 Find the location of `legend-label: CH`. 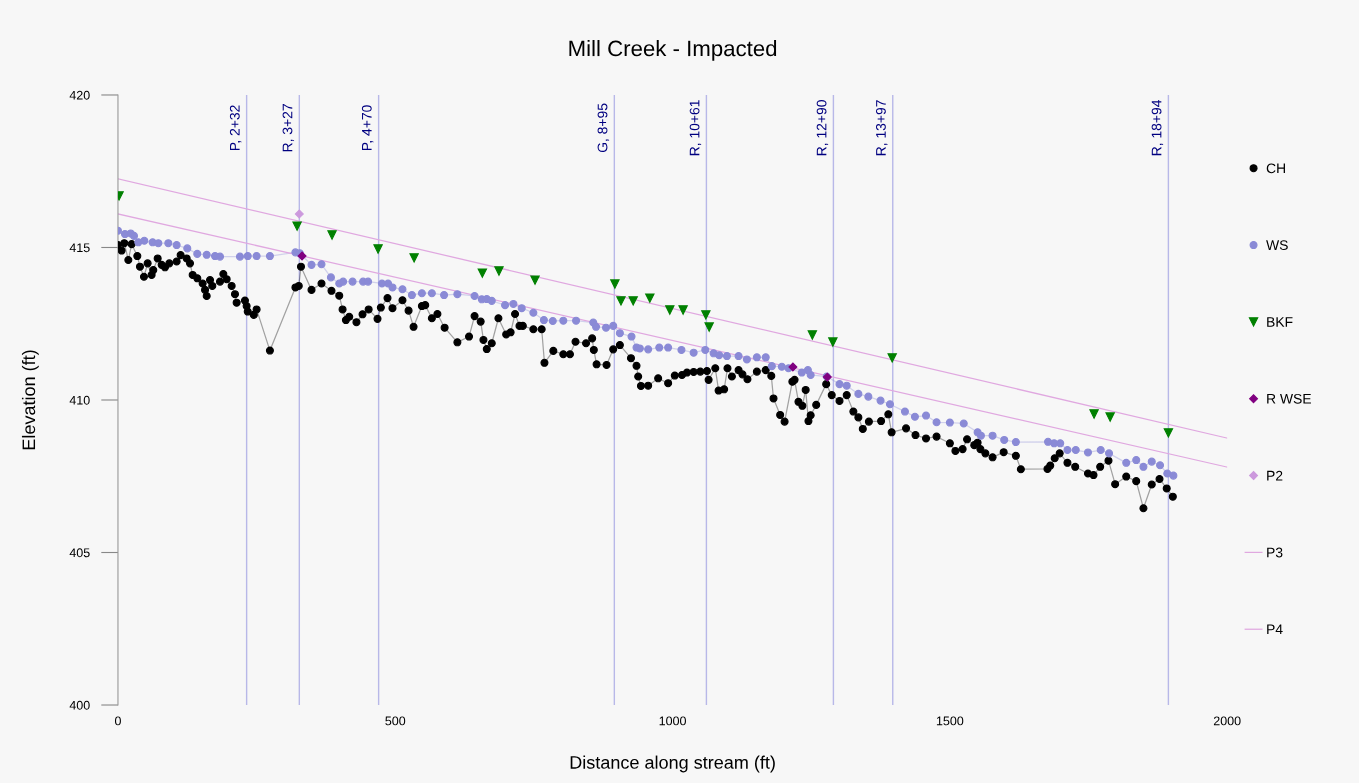

legend-label: CH is located at coordinates (1275, 168).